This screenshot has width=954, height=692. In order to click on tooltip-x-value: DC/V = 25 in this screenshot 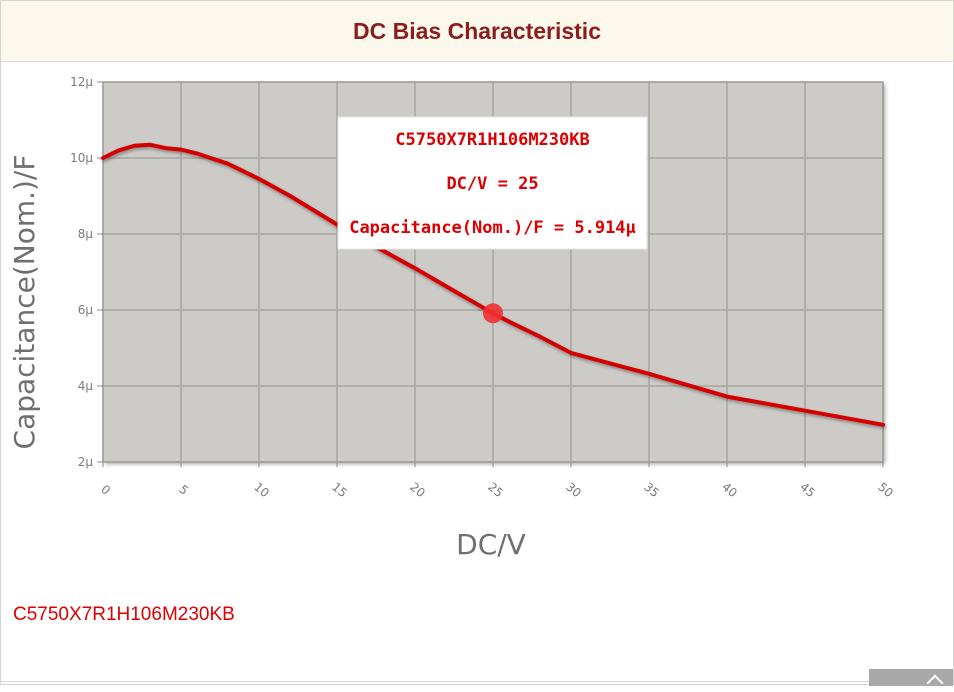, I will do `click(492, 184)`.